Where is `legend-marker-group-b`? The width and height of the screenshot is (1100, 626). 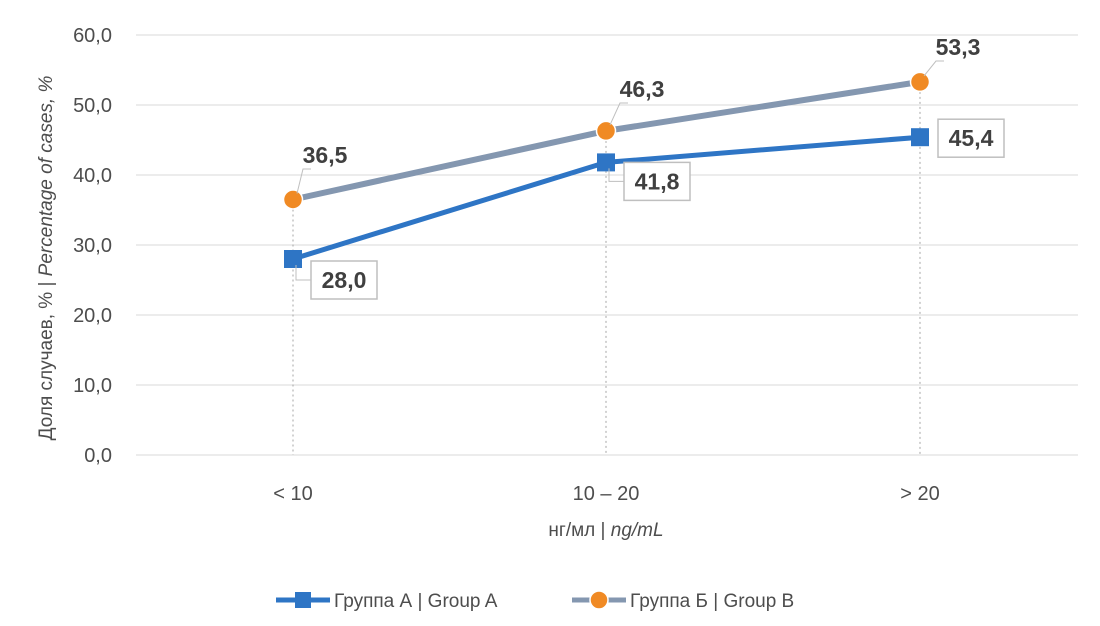 legend-marker-group-b is located at coordinates (599, 600).